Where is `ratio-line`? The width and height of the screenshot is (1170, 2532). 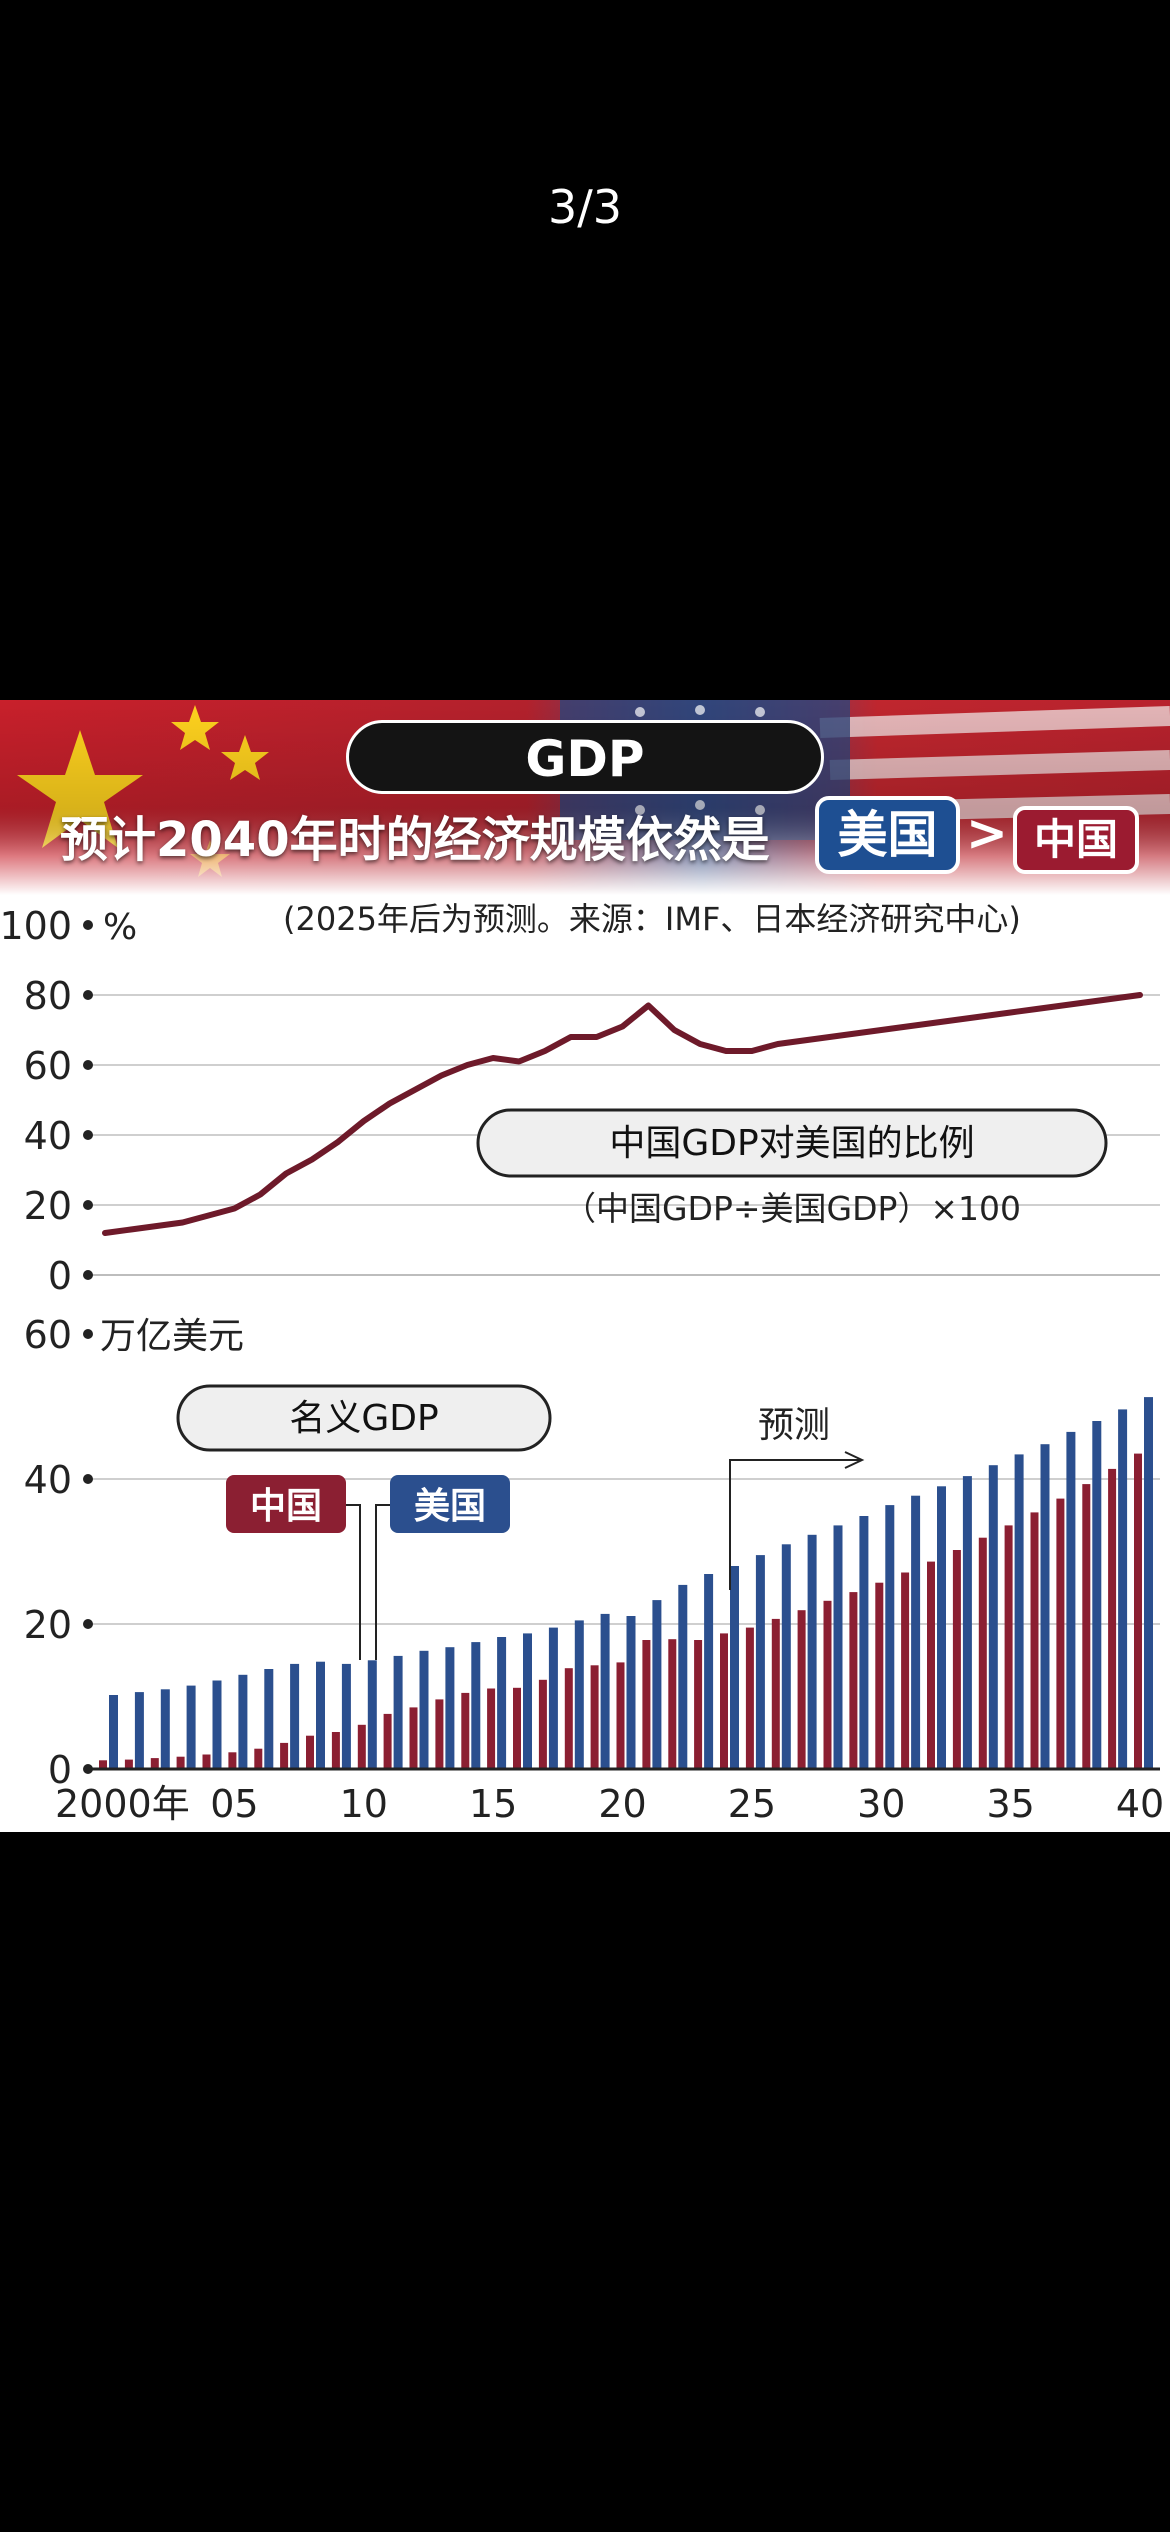 ratio-line is located at coordinates (622, 1114).